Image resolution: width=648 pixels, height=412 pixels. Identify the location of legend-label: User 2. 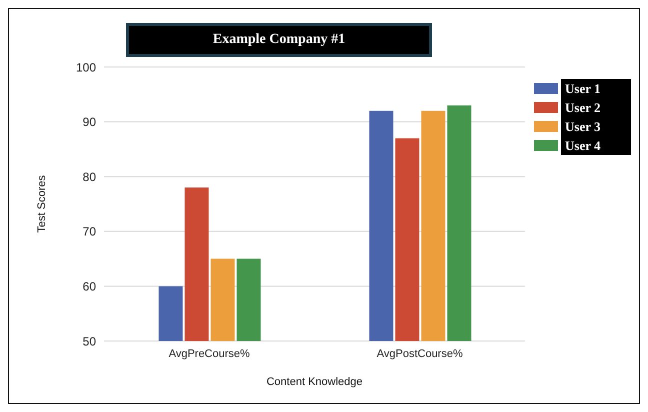
(596, 107).